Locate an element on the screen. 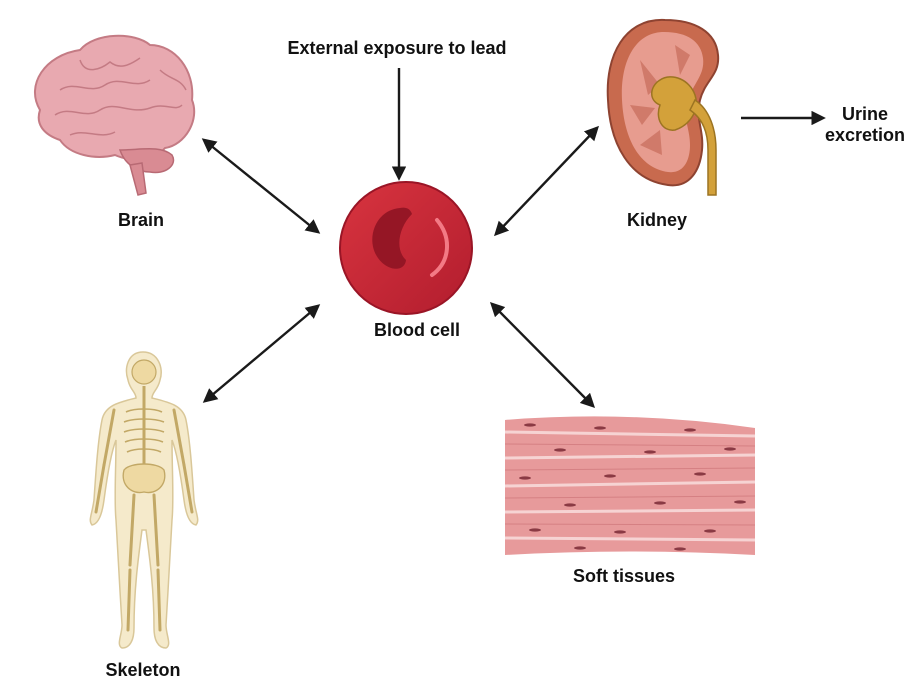  brain-label: Brain is located at coordinates (141, 220).